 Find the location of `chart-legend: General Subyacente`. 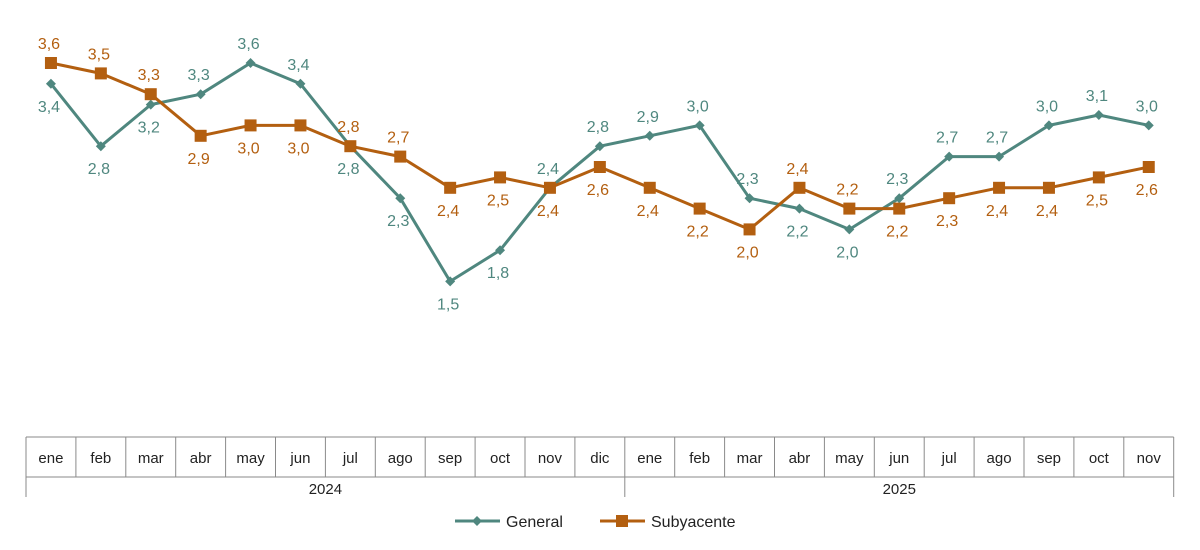

chart-legend: General Subyacente is located at coordinates (595, 522).